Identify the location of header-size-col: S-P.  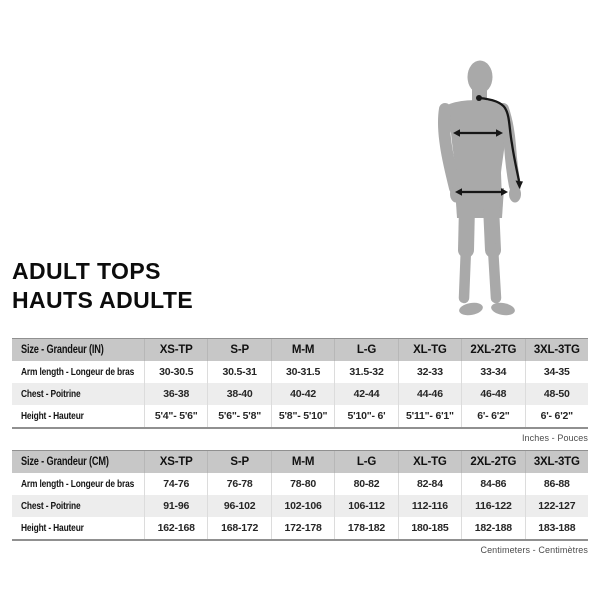
(239, 462).